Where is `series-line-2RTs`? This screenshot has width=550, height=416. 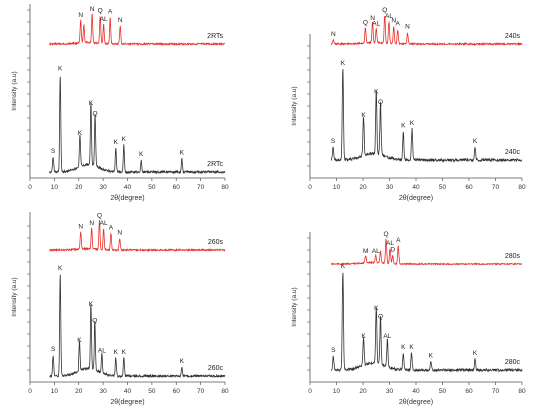
series-line-2RTs is located at coordinates (137, 30).